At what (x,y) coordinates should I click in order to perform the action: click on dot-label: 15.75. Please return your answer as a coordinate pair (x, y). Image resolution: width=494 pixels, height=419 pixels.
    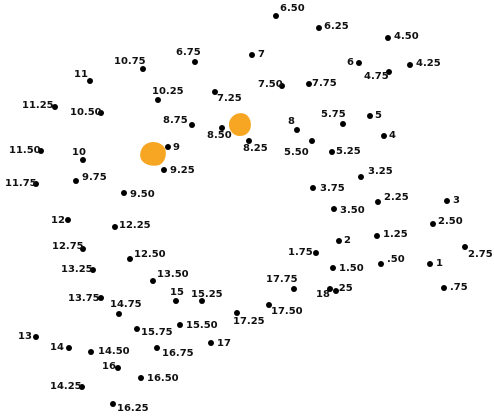
    Looking at the image, I should click on (157, 332).